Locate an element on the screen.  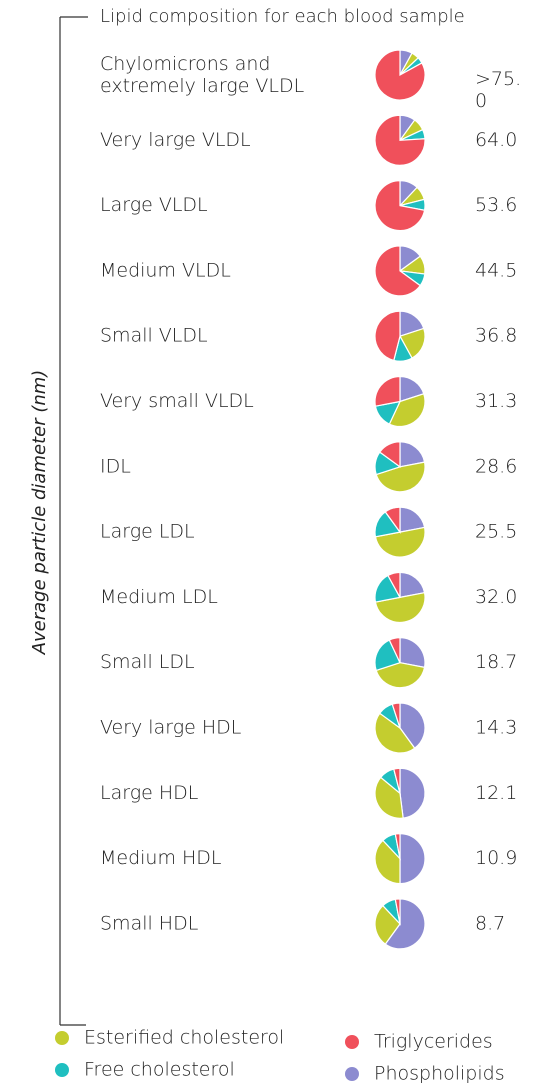
row-label: Small HDL is located at coordinates (149, 923).